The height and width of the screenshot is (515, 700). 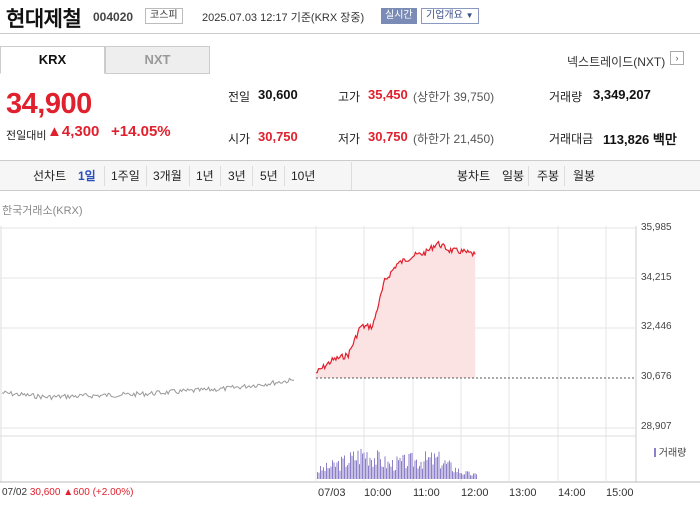 I want to click on candle-daily: 일봉, so click(x=513, y=176).